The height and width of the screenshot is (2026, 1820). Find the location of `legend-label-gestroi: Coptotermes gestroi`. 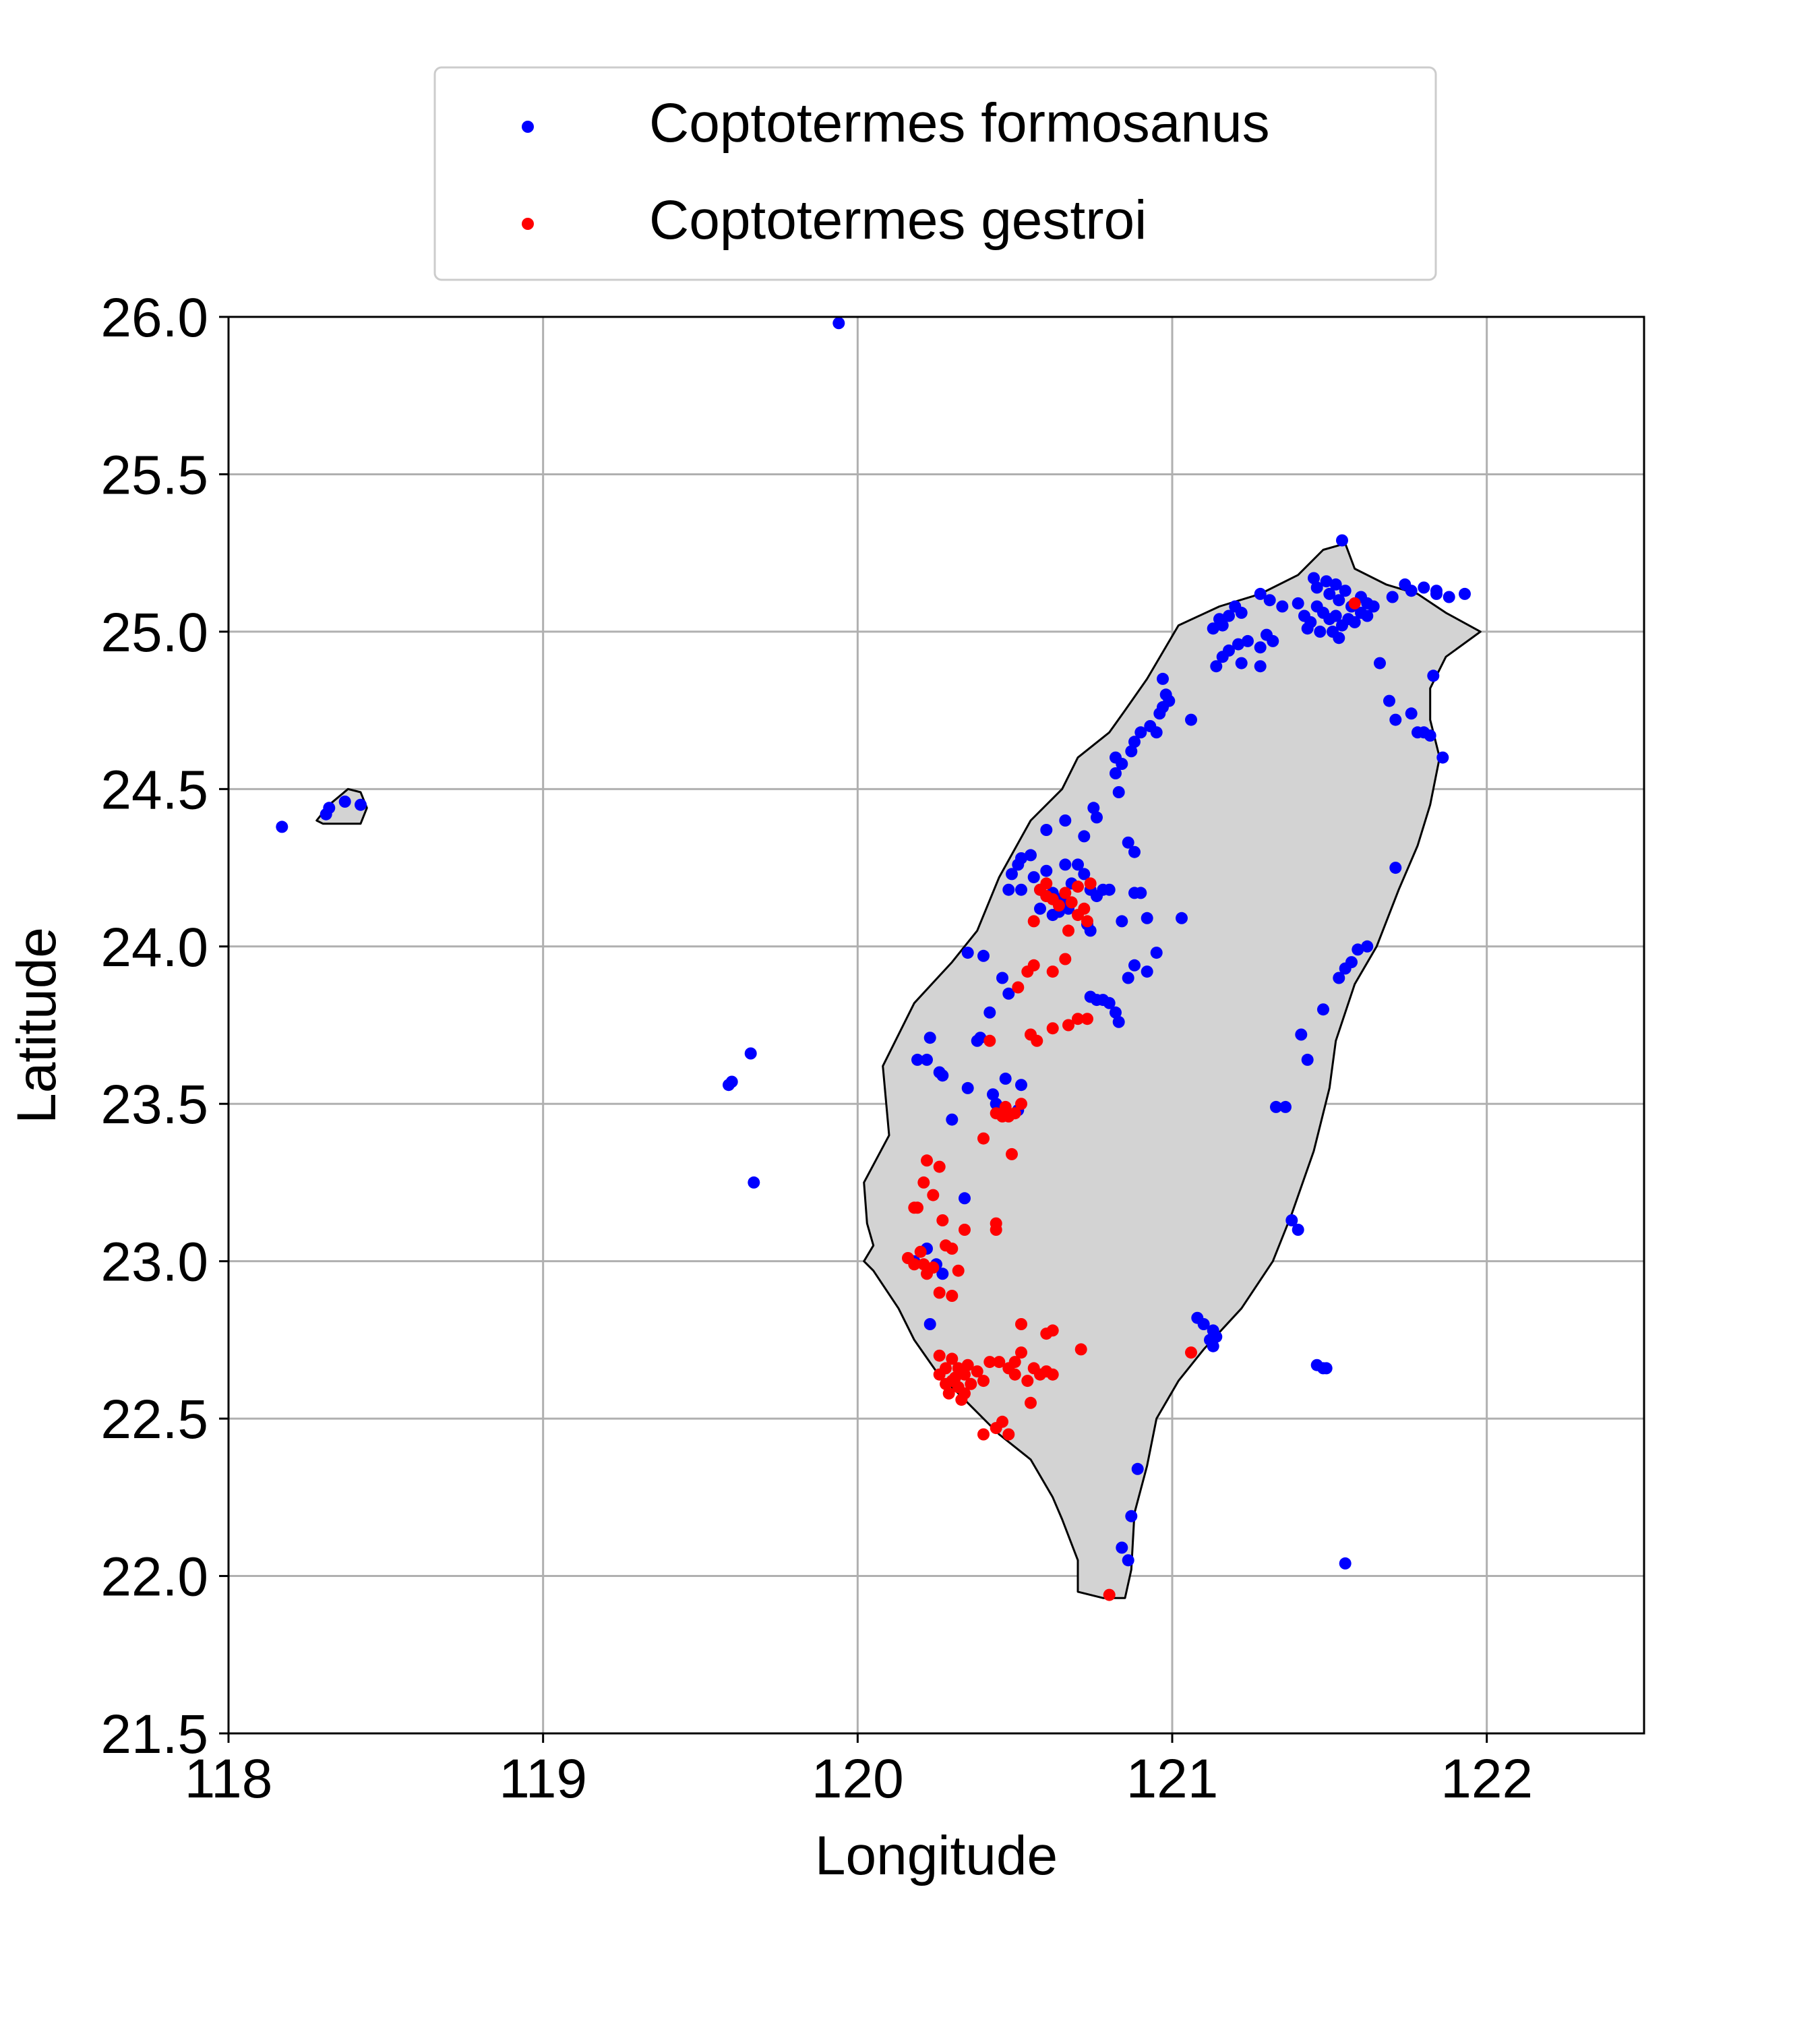

legend-label-gestroi: Coptotermes gestroi is located at coordinates (898, 220).